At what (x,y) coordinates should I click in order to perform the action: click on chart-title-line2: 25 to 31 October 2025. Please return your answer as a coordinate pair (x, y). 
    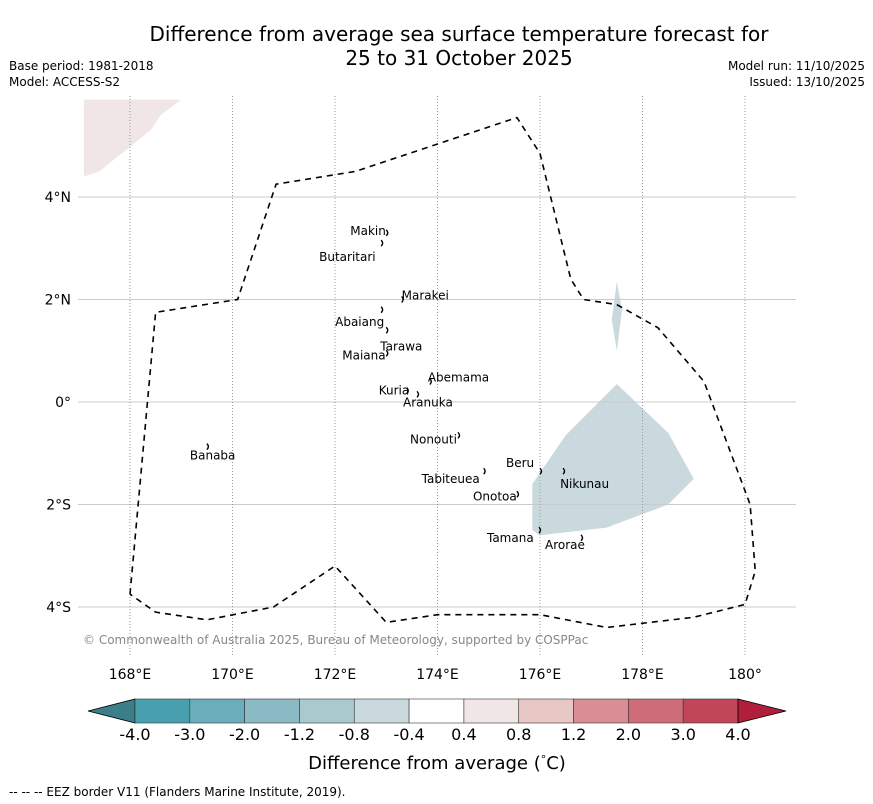
    Looking at the image, I should click on (459, 58).